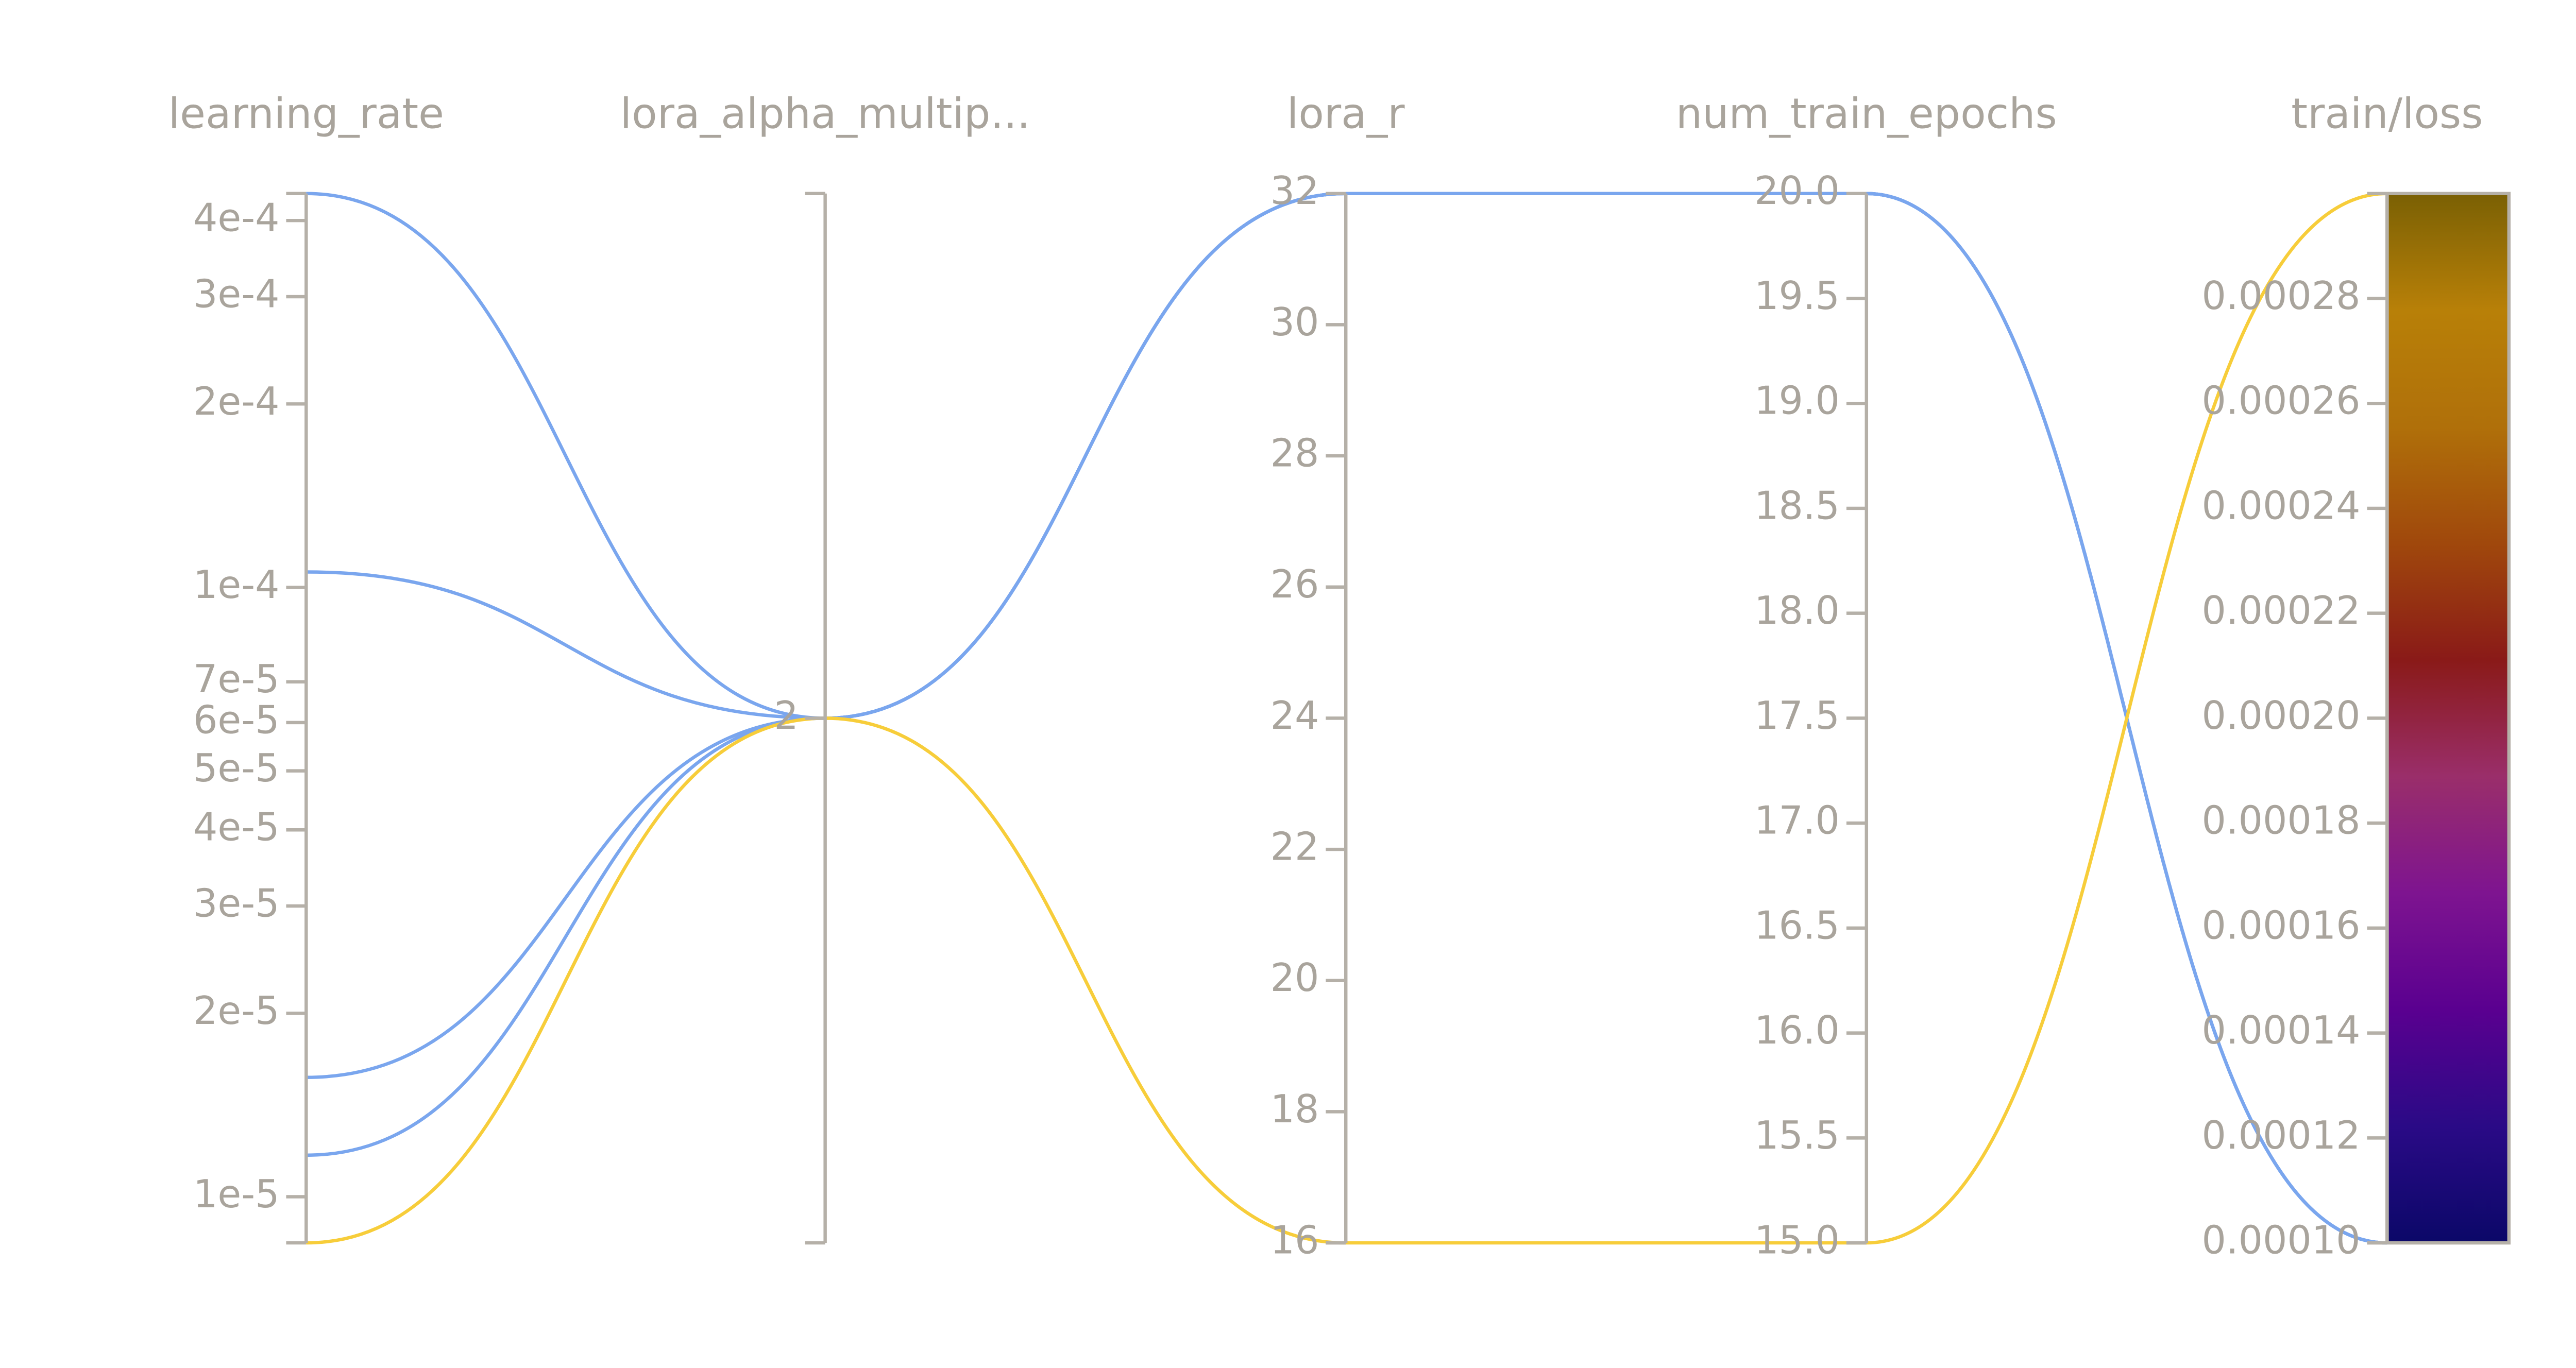  Describe the element at coordinates (1797, 505) in the screenshot. I see `tick-label: 18.5` at that location.